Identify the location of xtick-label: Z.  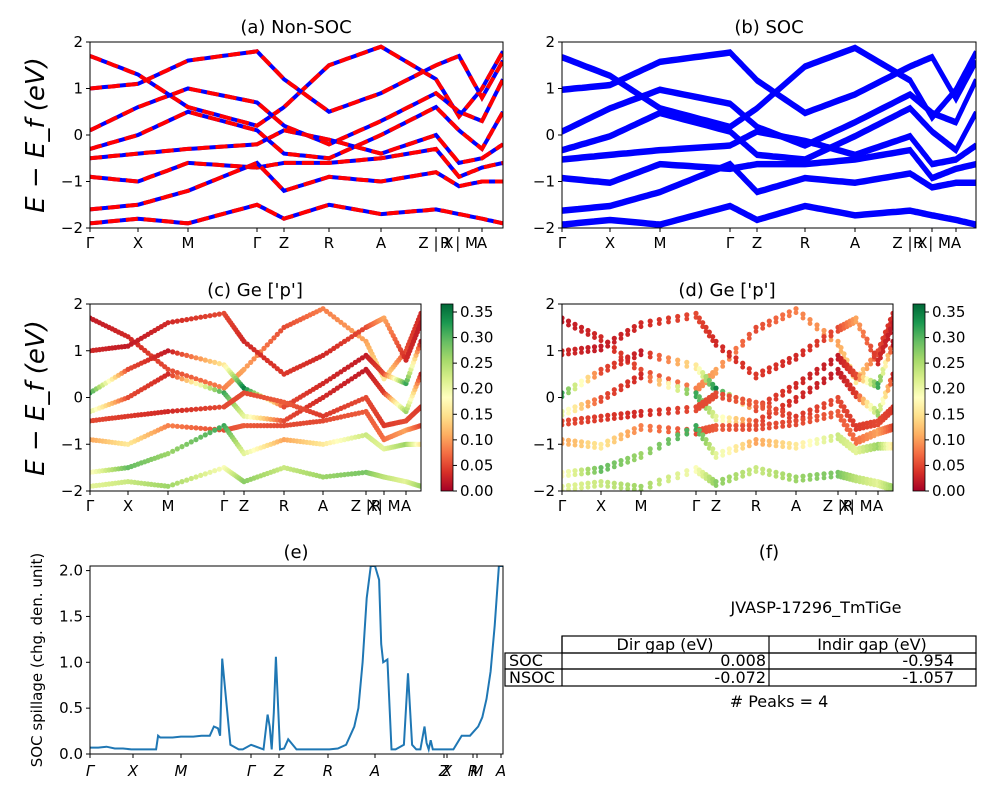
(716, 506).